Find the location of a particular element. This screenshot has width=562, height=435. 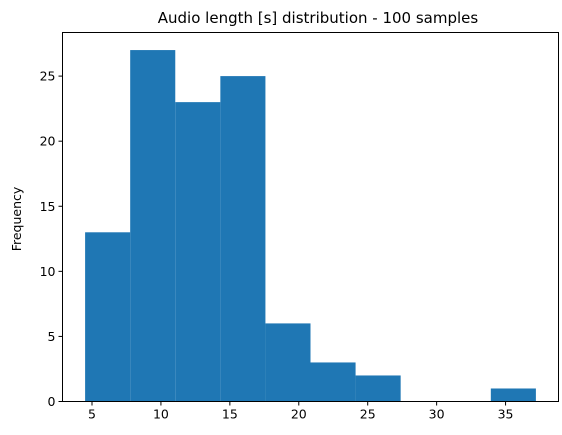

y-tick-label: 15 is located at coordinates (48, 206).